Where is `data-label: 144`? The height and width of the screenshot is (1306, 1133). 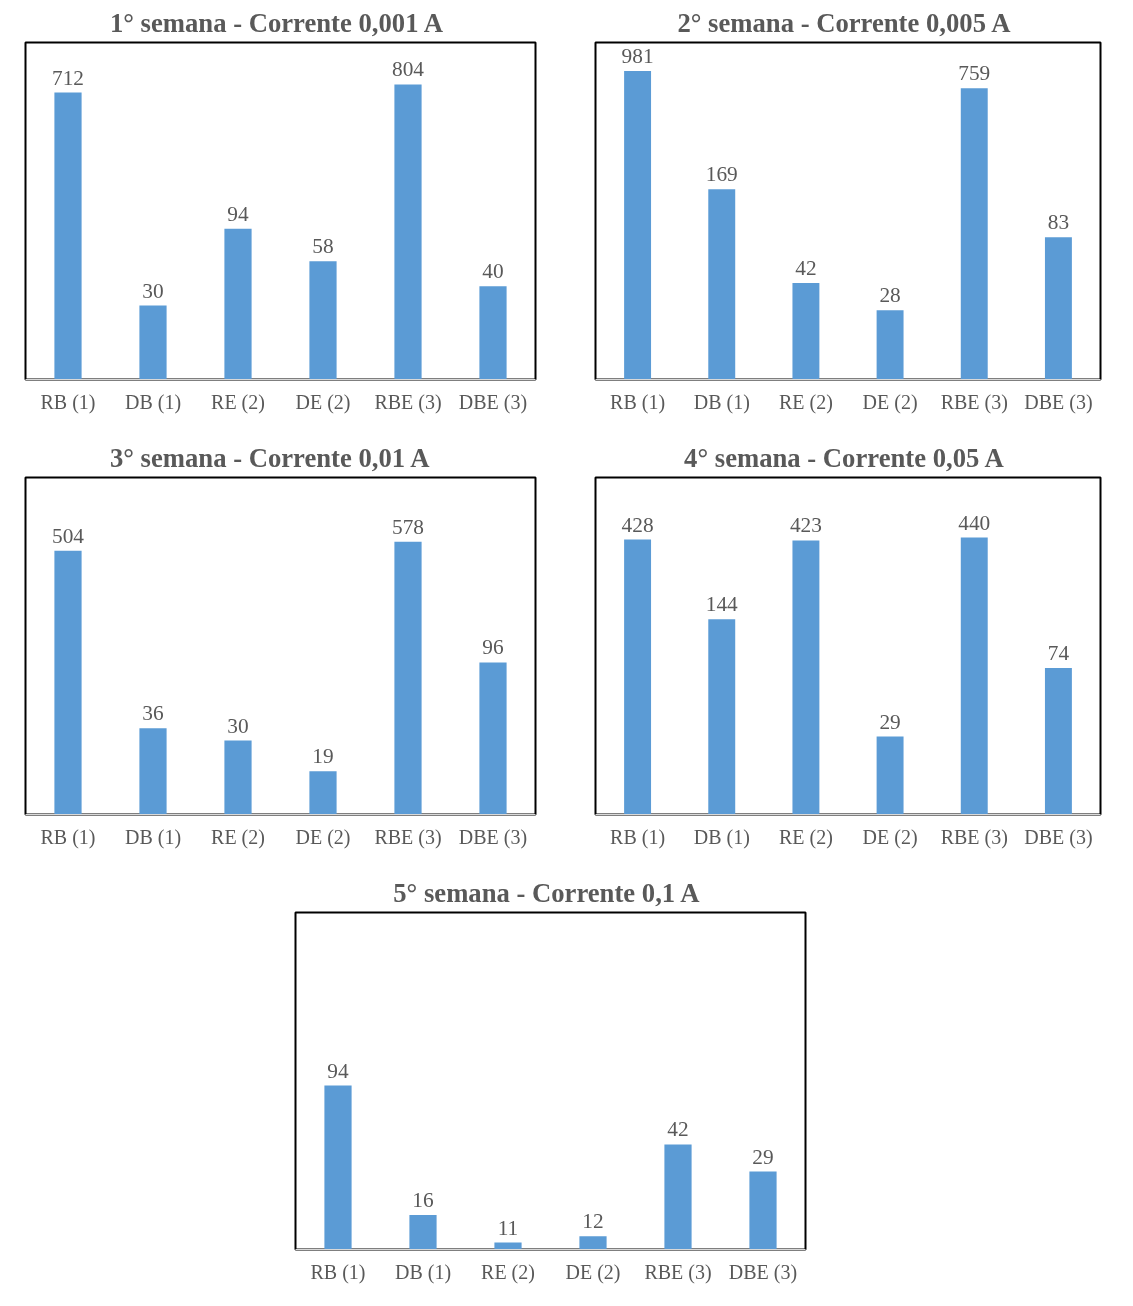 data-label: 144 is located at coordinates (722, 604).